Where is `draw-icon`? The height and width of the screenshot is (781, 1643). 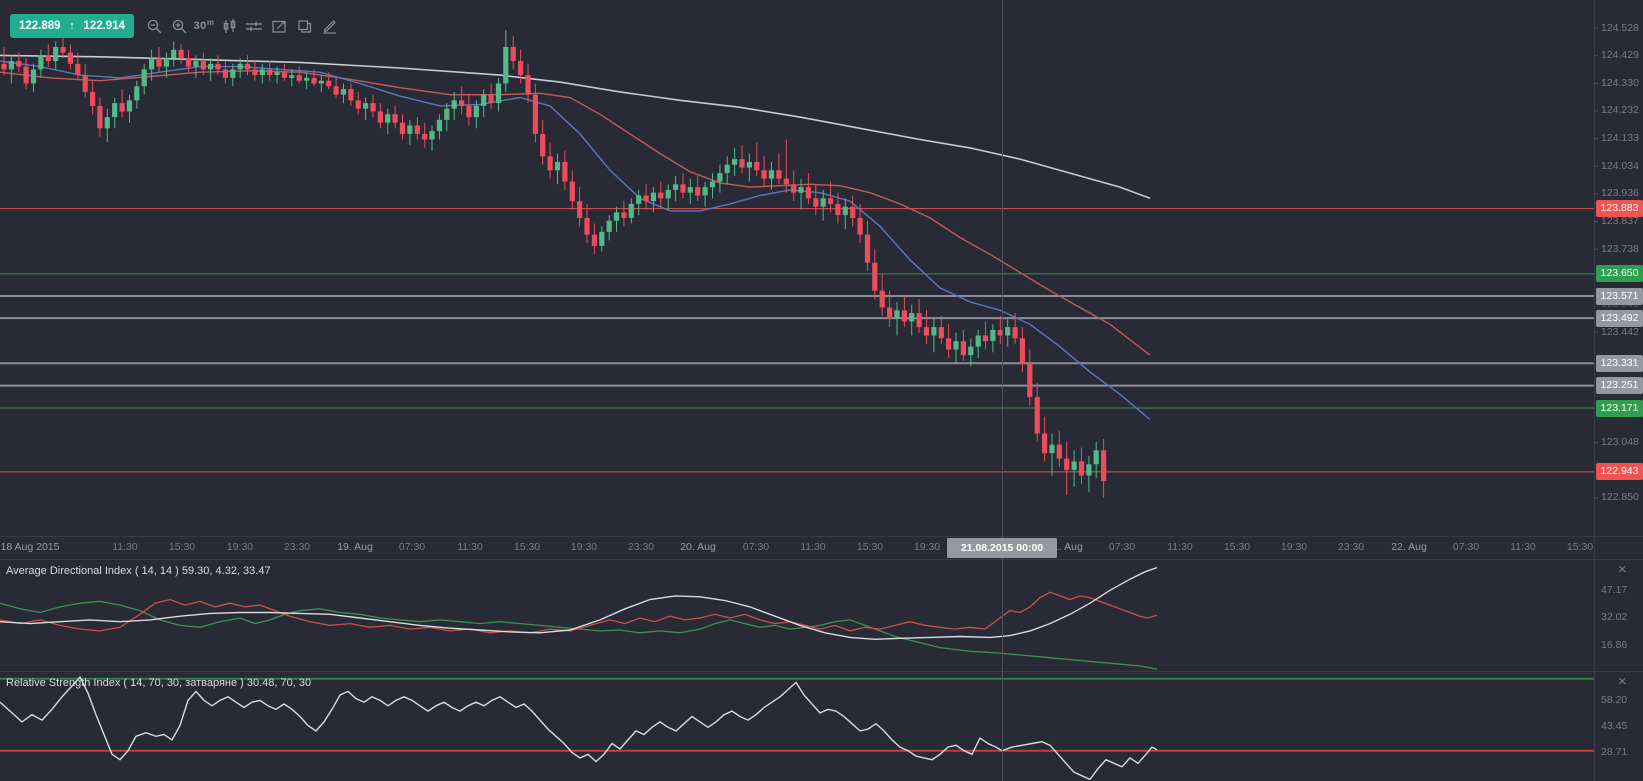 draw-icon is located at coordinates (329, 26).